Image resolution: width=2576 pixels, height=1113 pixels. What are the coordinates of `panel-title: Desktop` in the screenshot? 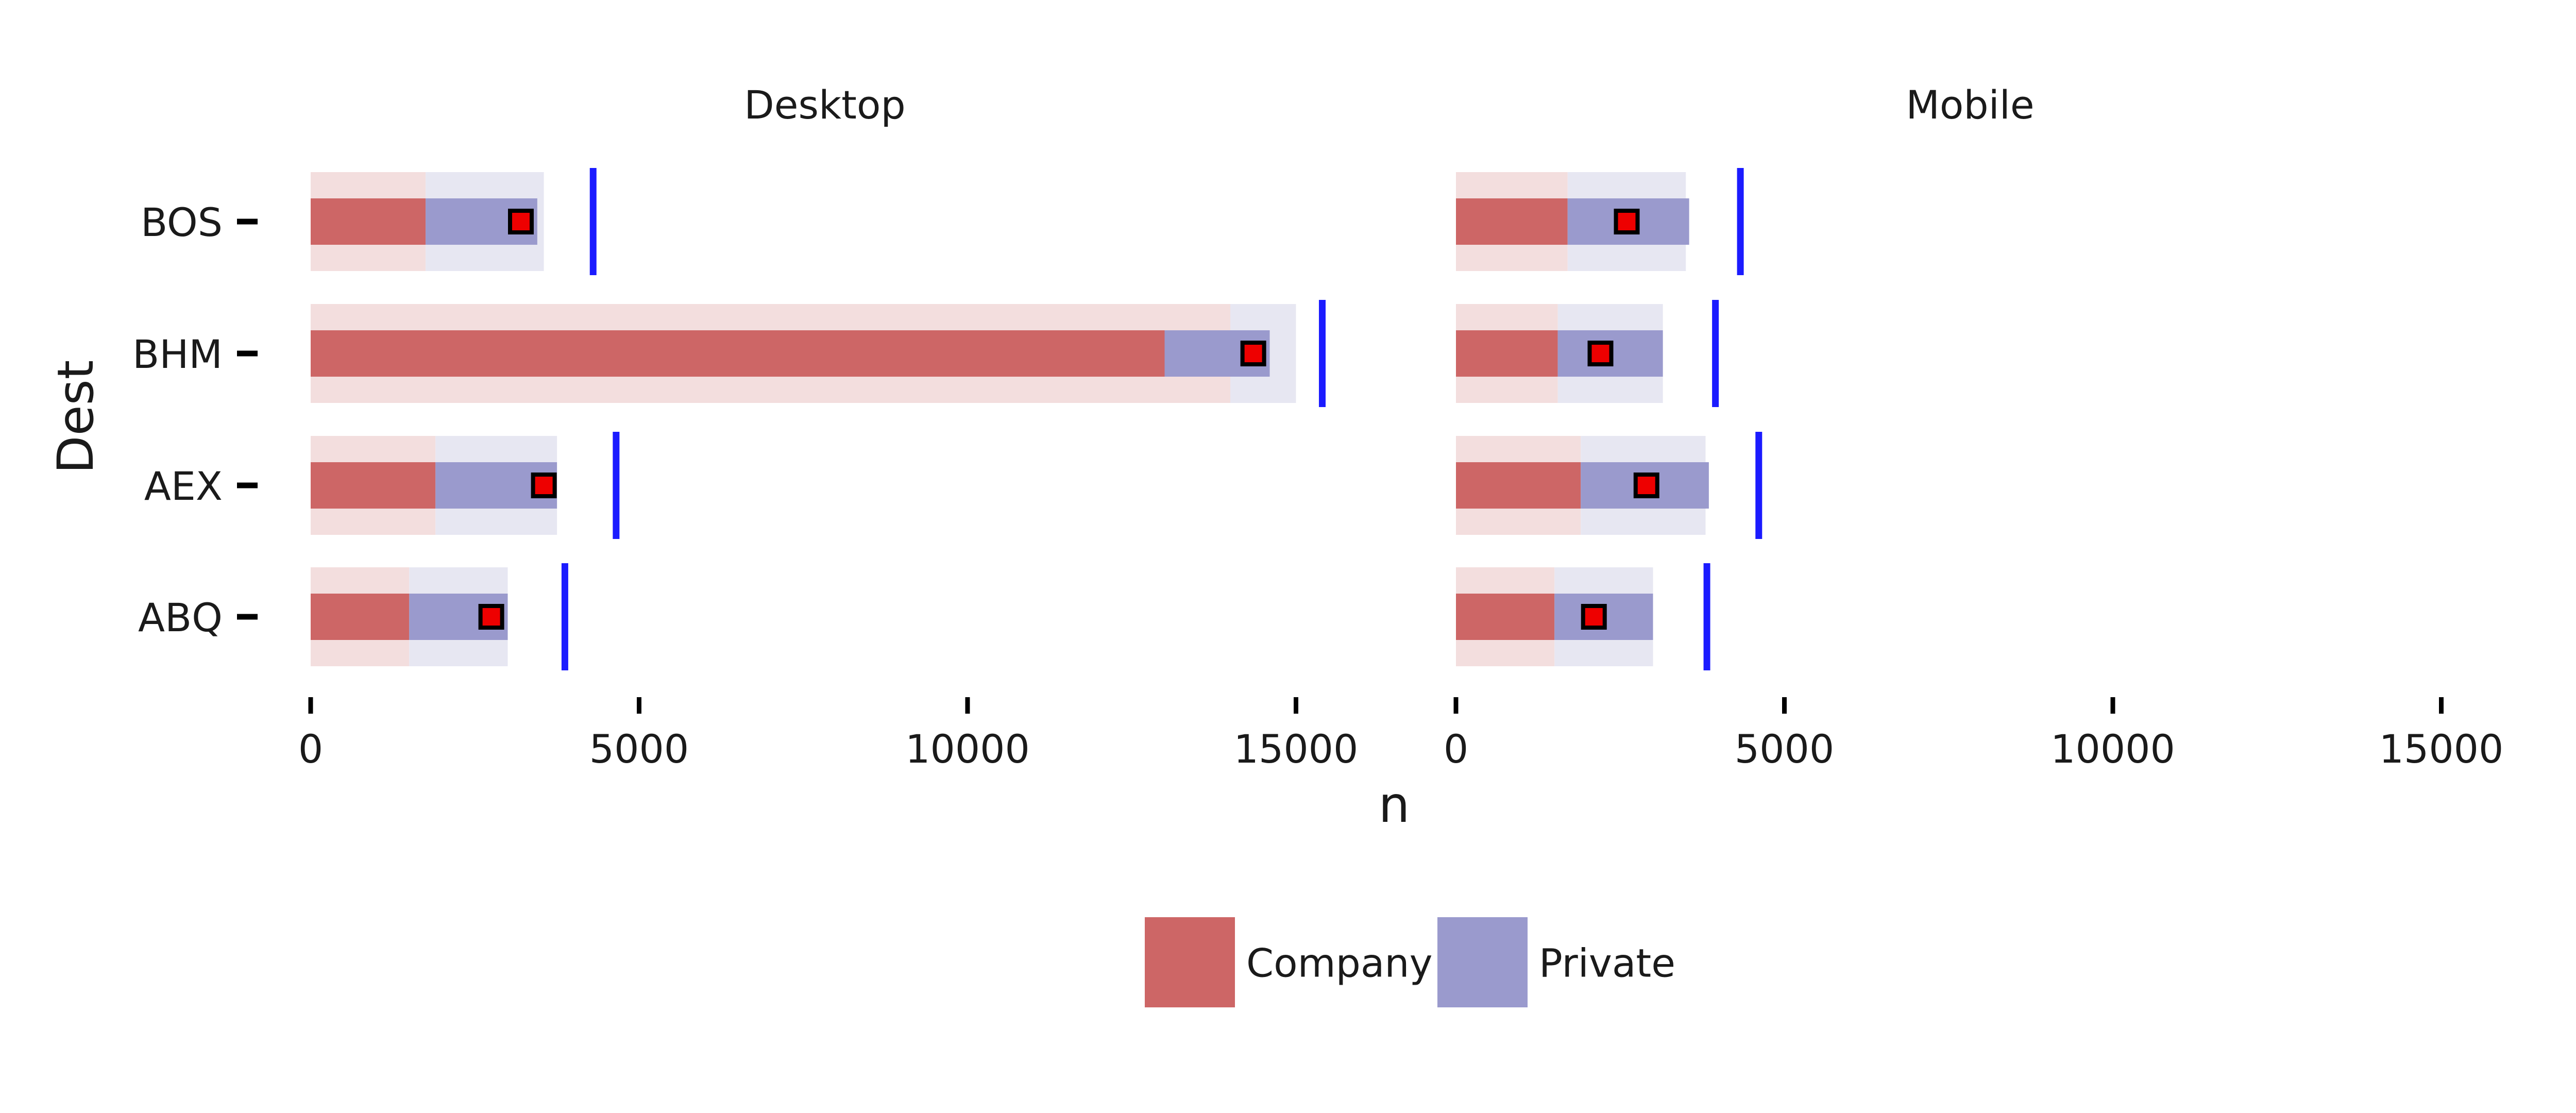 It's located at (824, 105).